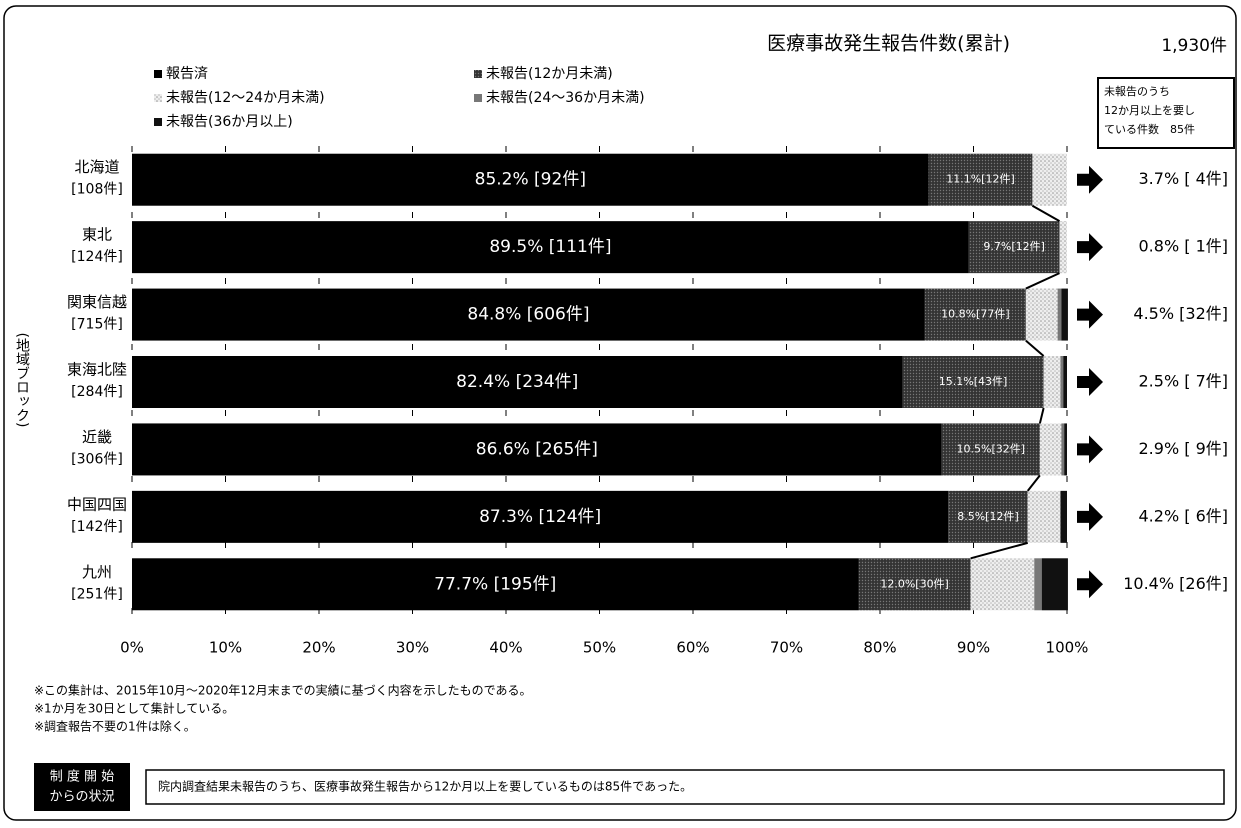  What do you see at coordinates (97, 527) in the screenshot?
I see `y-tick-count: [142件]` at bounding box center [97, 527].